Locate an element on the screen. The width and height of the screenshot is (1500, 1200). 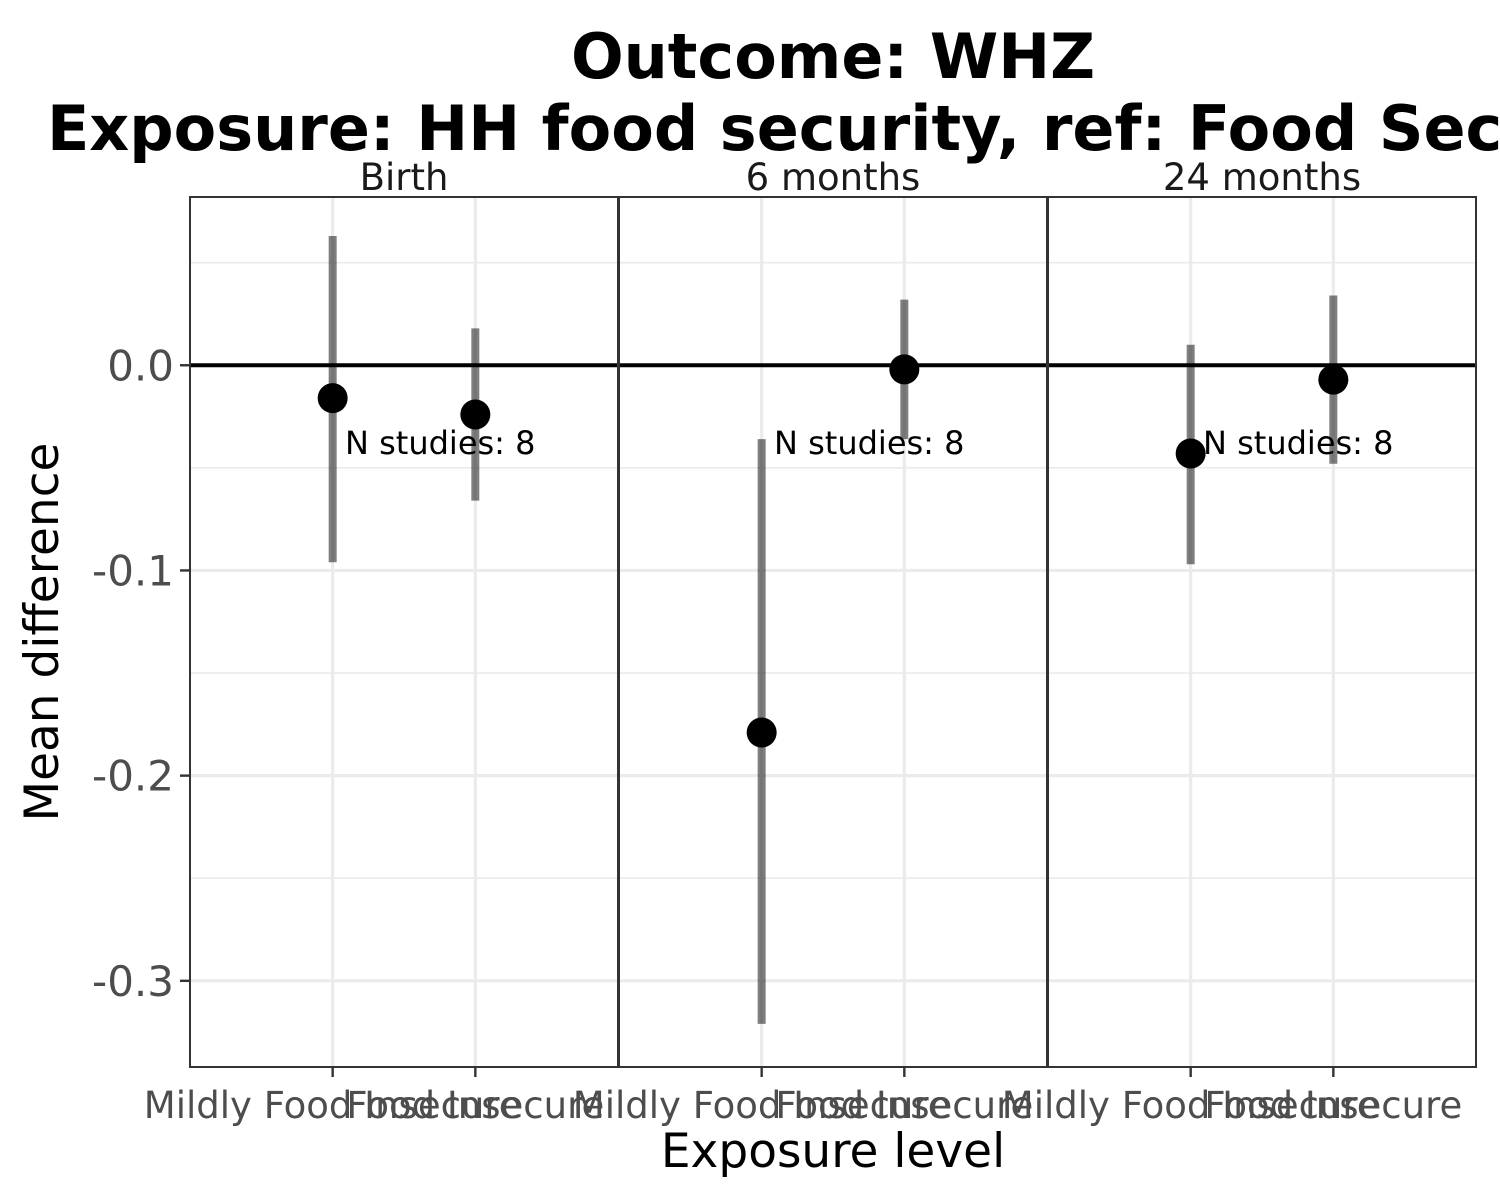
x-axis-title: Exposure level is located at coordinates (833, 1151).